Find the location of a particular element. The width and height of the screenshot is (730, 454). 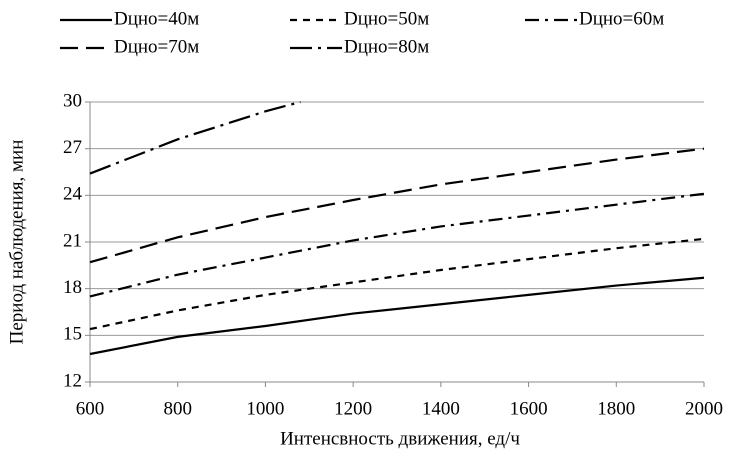

y-tick-label: 24 is located at coordinates (73, 194).